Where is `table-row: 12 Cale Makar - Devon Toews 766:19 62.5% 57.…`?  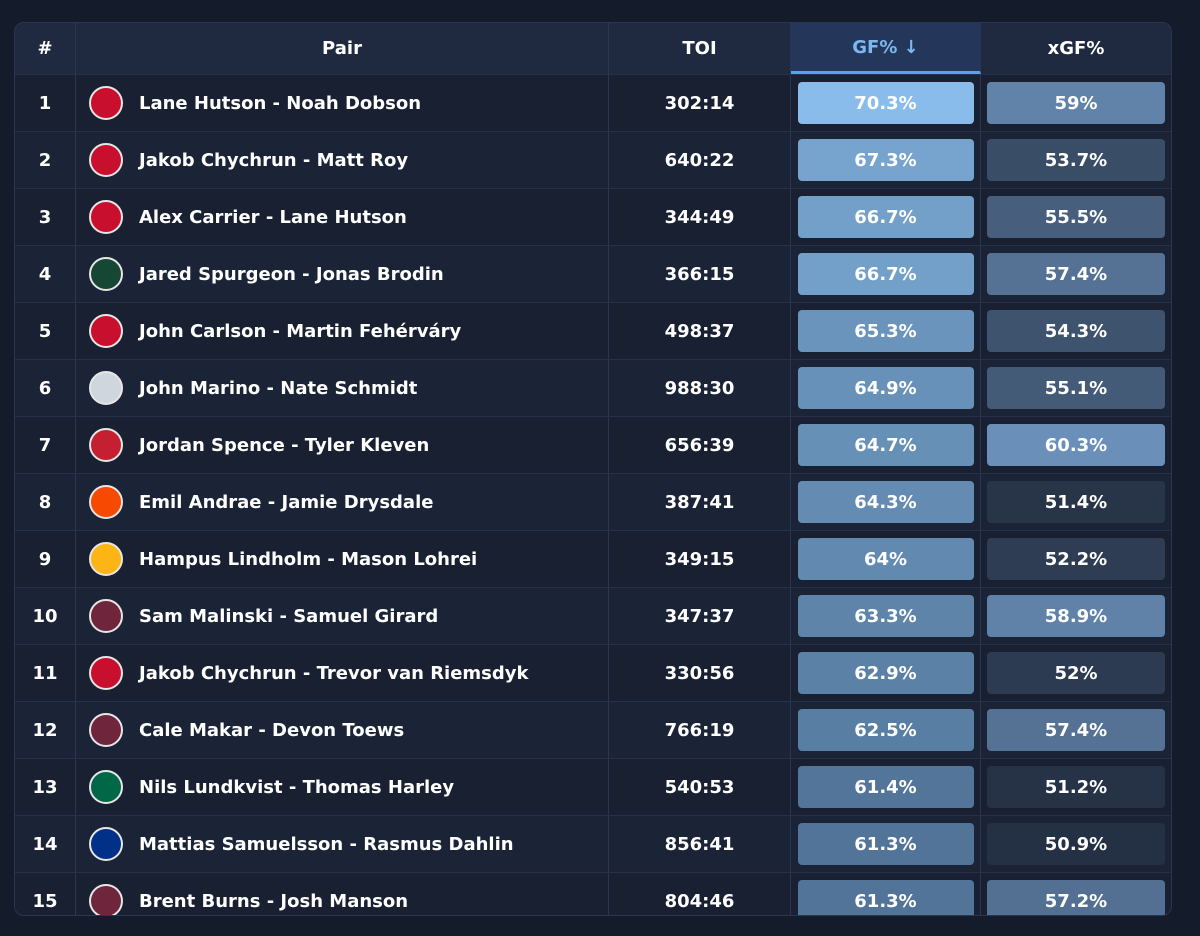 table-row: 12 Cale Makar - Devon Toews 766:19 62.5% 57.… is located at coordinates (593, 730).